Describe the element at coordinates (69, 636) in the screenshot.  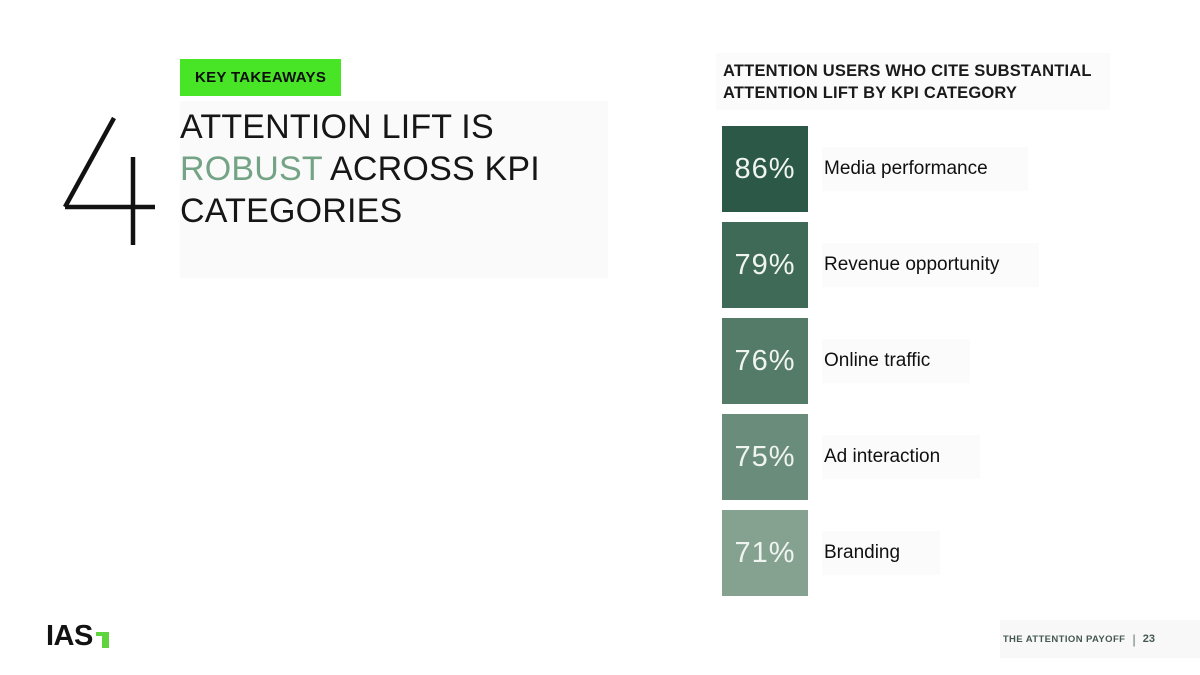
I see `ias-logo-text: IAS` at that location.